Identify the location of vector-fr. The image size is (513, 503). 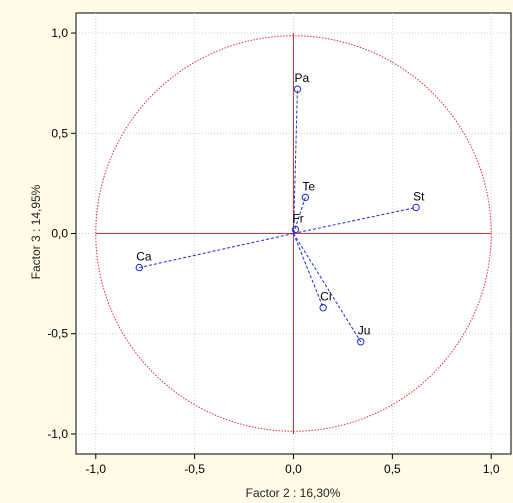
(294, 231).